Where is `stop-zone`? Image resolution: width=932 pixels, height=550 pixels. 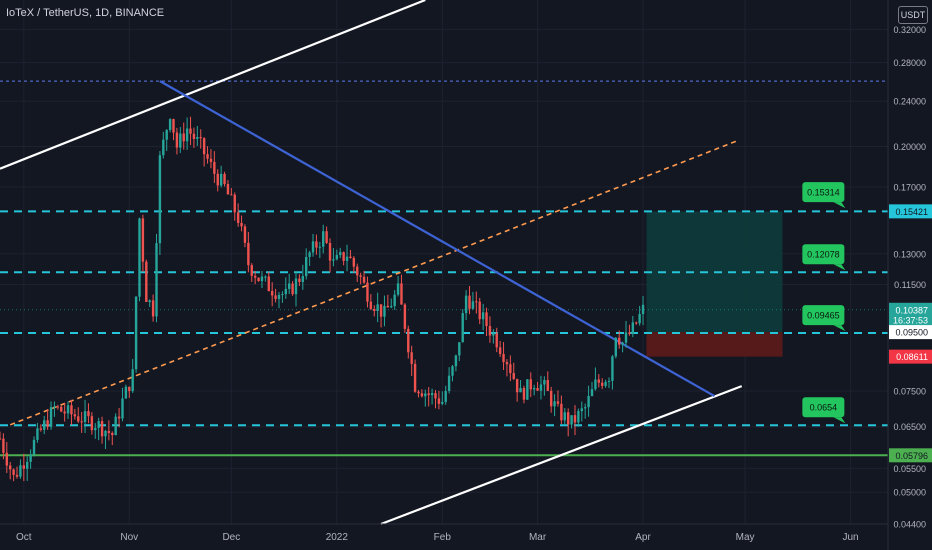 stop-zone is located at coordinates (714, 344).